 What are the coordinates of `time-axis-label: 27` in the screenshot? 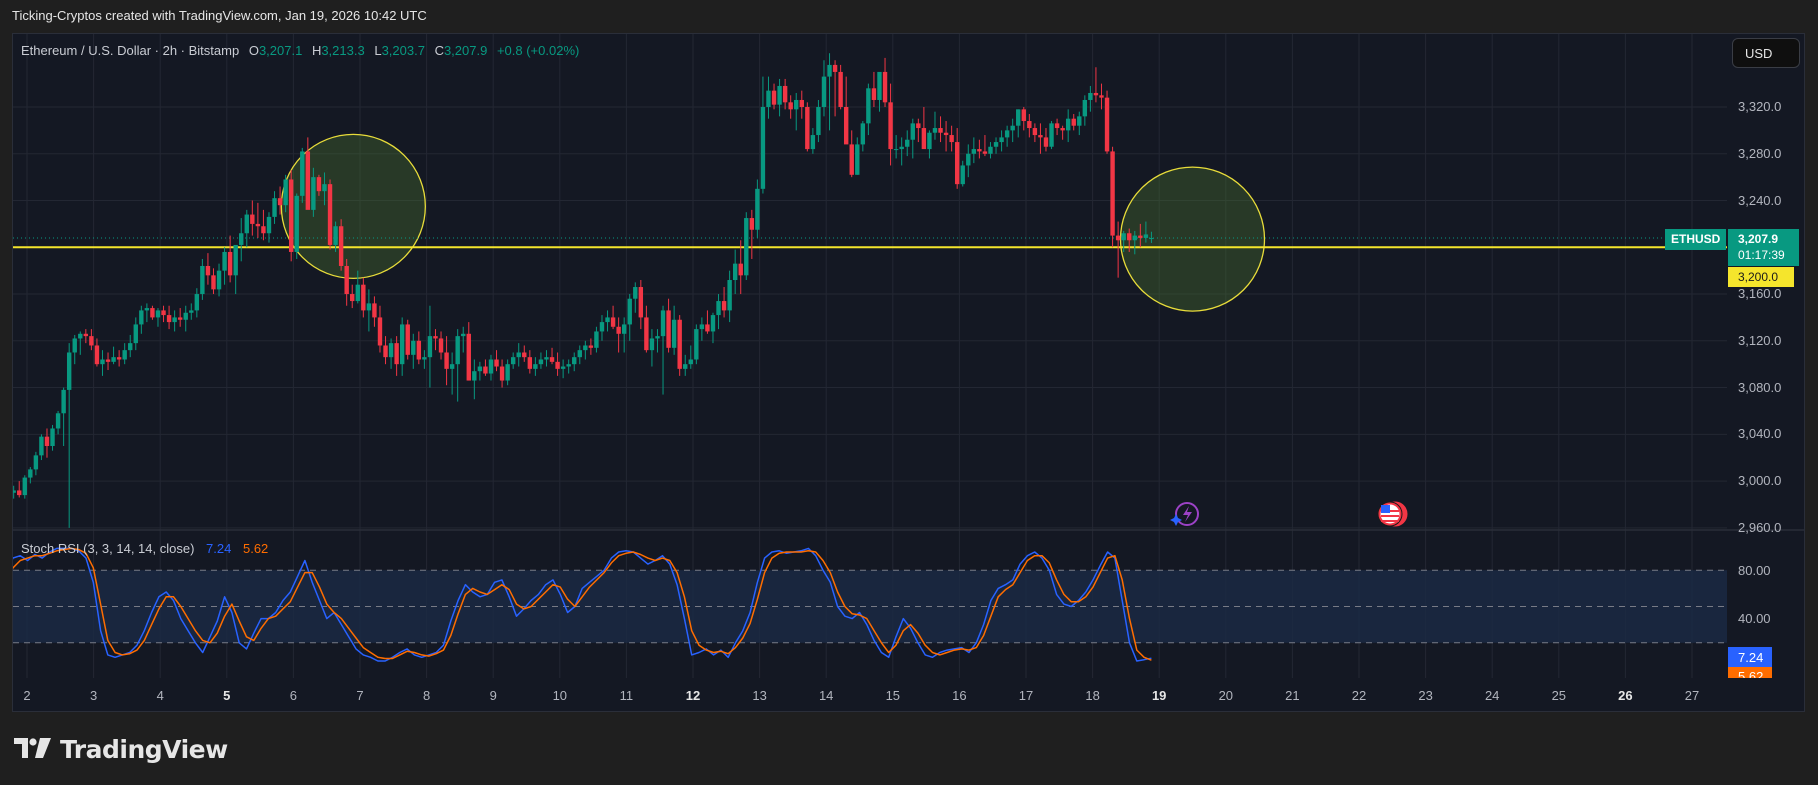 It's located at (1692, 695).